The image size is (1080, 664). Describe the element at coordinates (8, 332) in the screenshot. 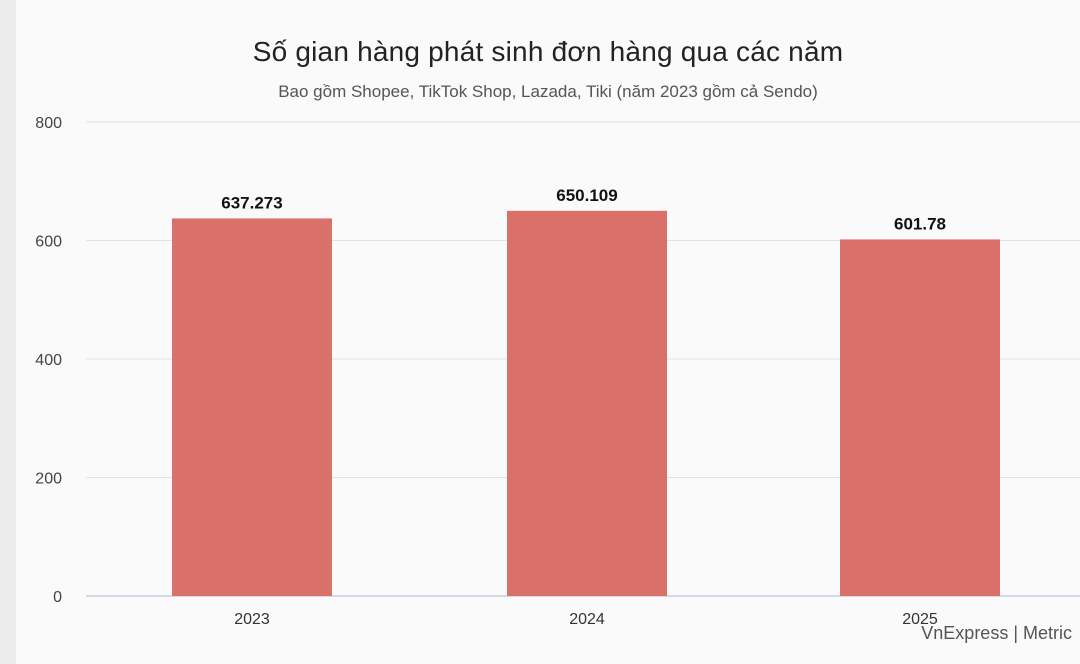

I see `left-frame-strip` at that location.